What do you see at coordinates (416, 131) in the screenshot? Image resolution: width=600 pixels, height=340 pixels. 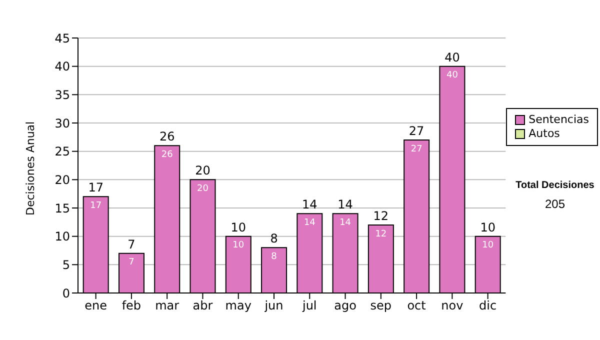 I see `total-label: 27` at bounding box center [416, 131].